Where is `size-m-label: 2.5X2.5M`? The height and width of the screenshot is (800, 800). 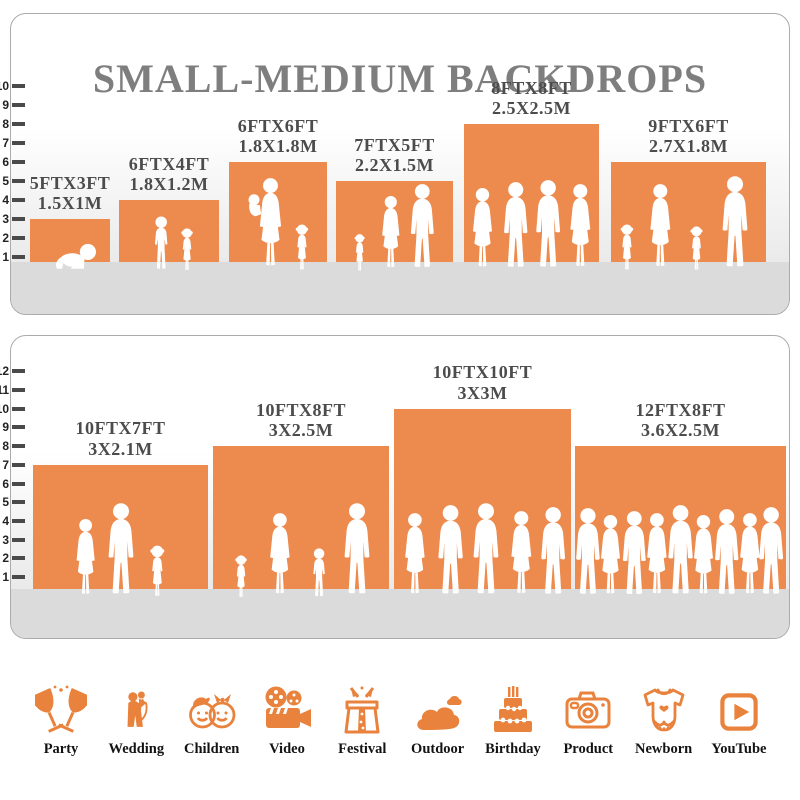
size-m-label: 2.5X2.5M is located at coordinates (531, 108).